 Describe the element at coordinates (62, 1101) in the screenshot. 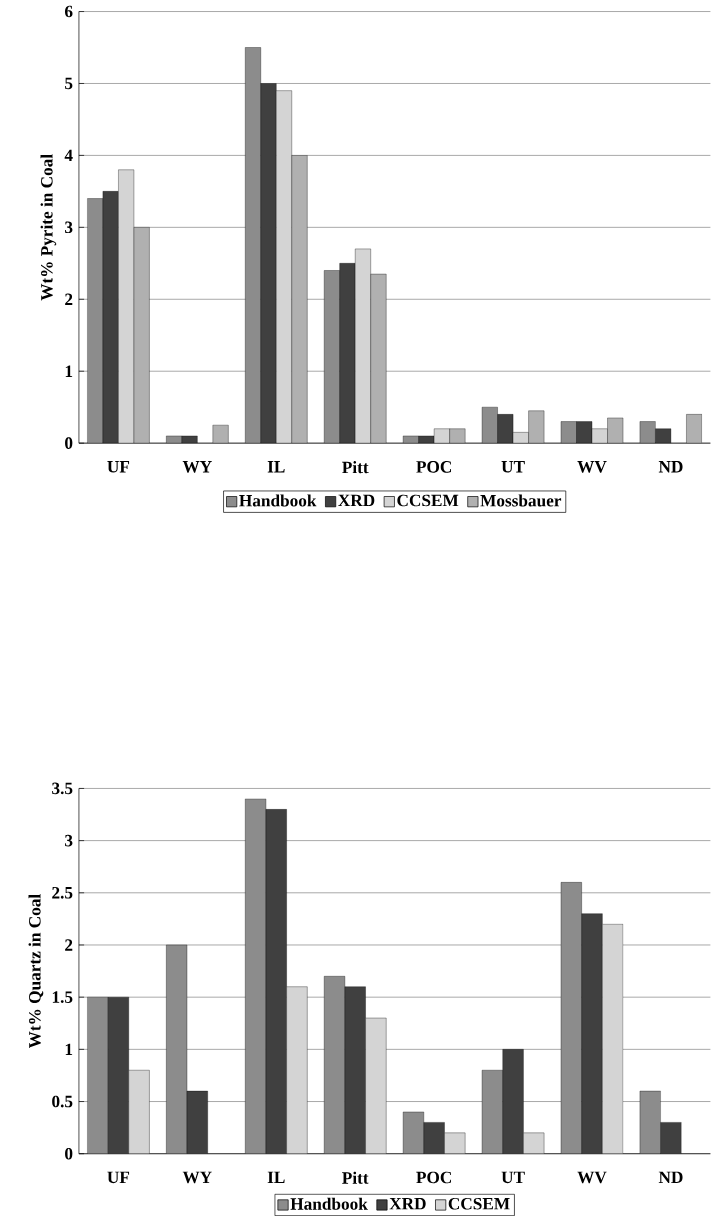

I see `y-tick-label: 0.5` at that location.